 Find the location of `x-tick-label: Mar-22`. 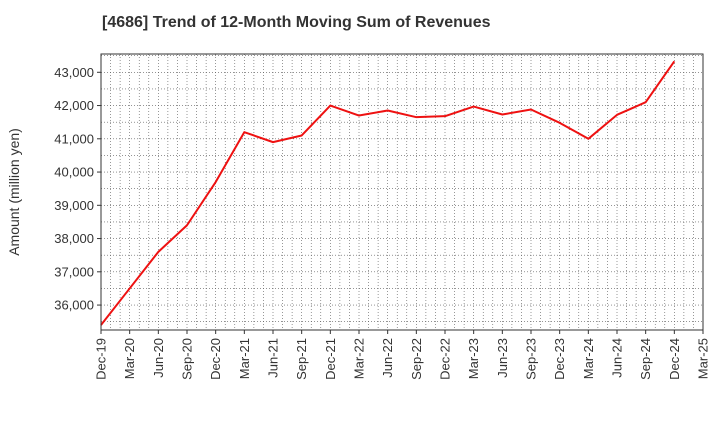

x-tick-label: Mar-22 is located at coordinates (359, 358).